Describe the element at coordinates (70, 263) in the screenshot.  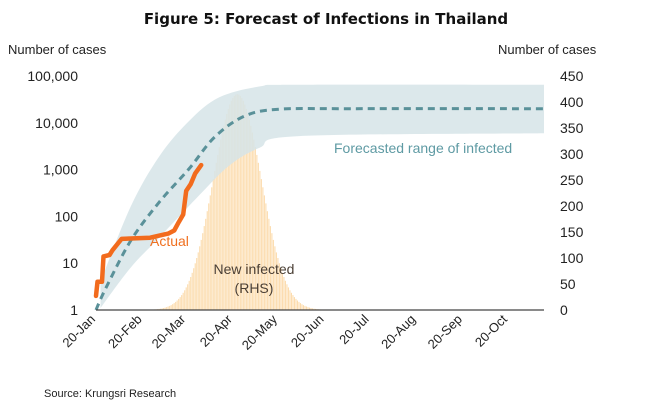
I see `left-tick-label: 10` at that location.